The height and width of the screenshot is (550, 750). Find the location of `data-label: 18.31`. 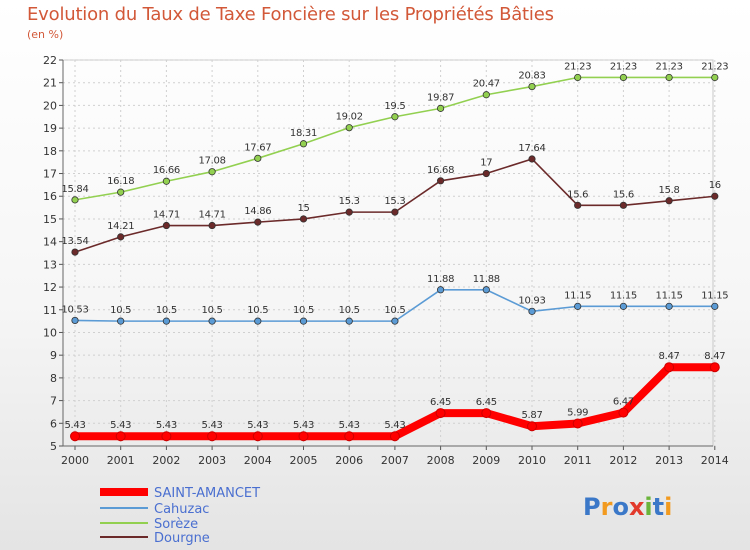

data-label: 18.31 is located at coordinates (303, 133).